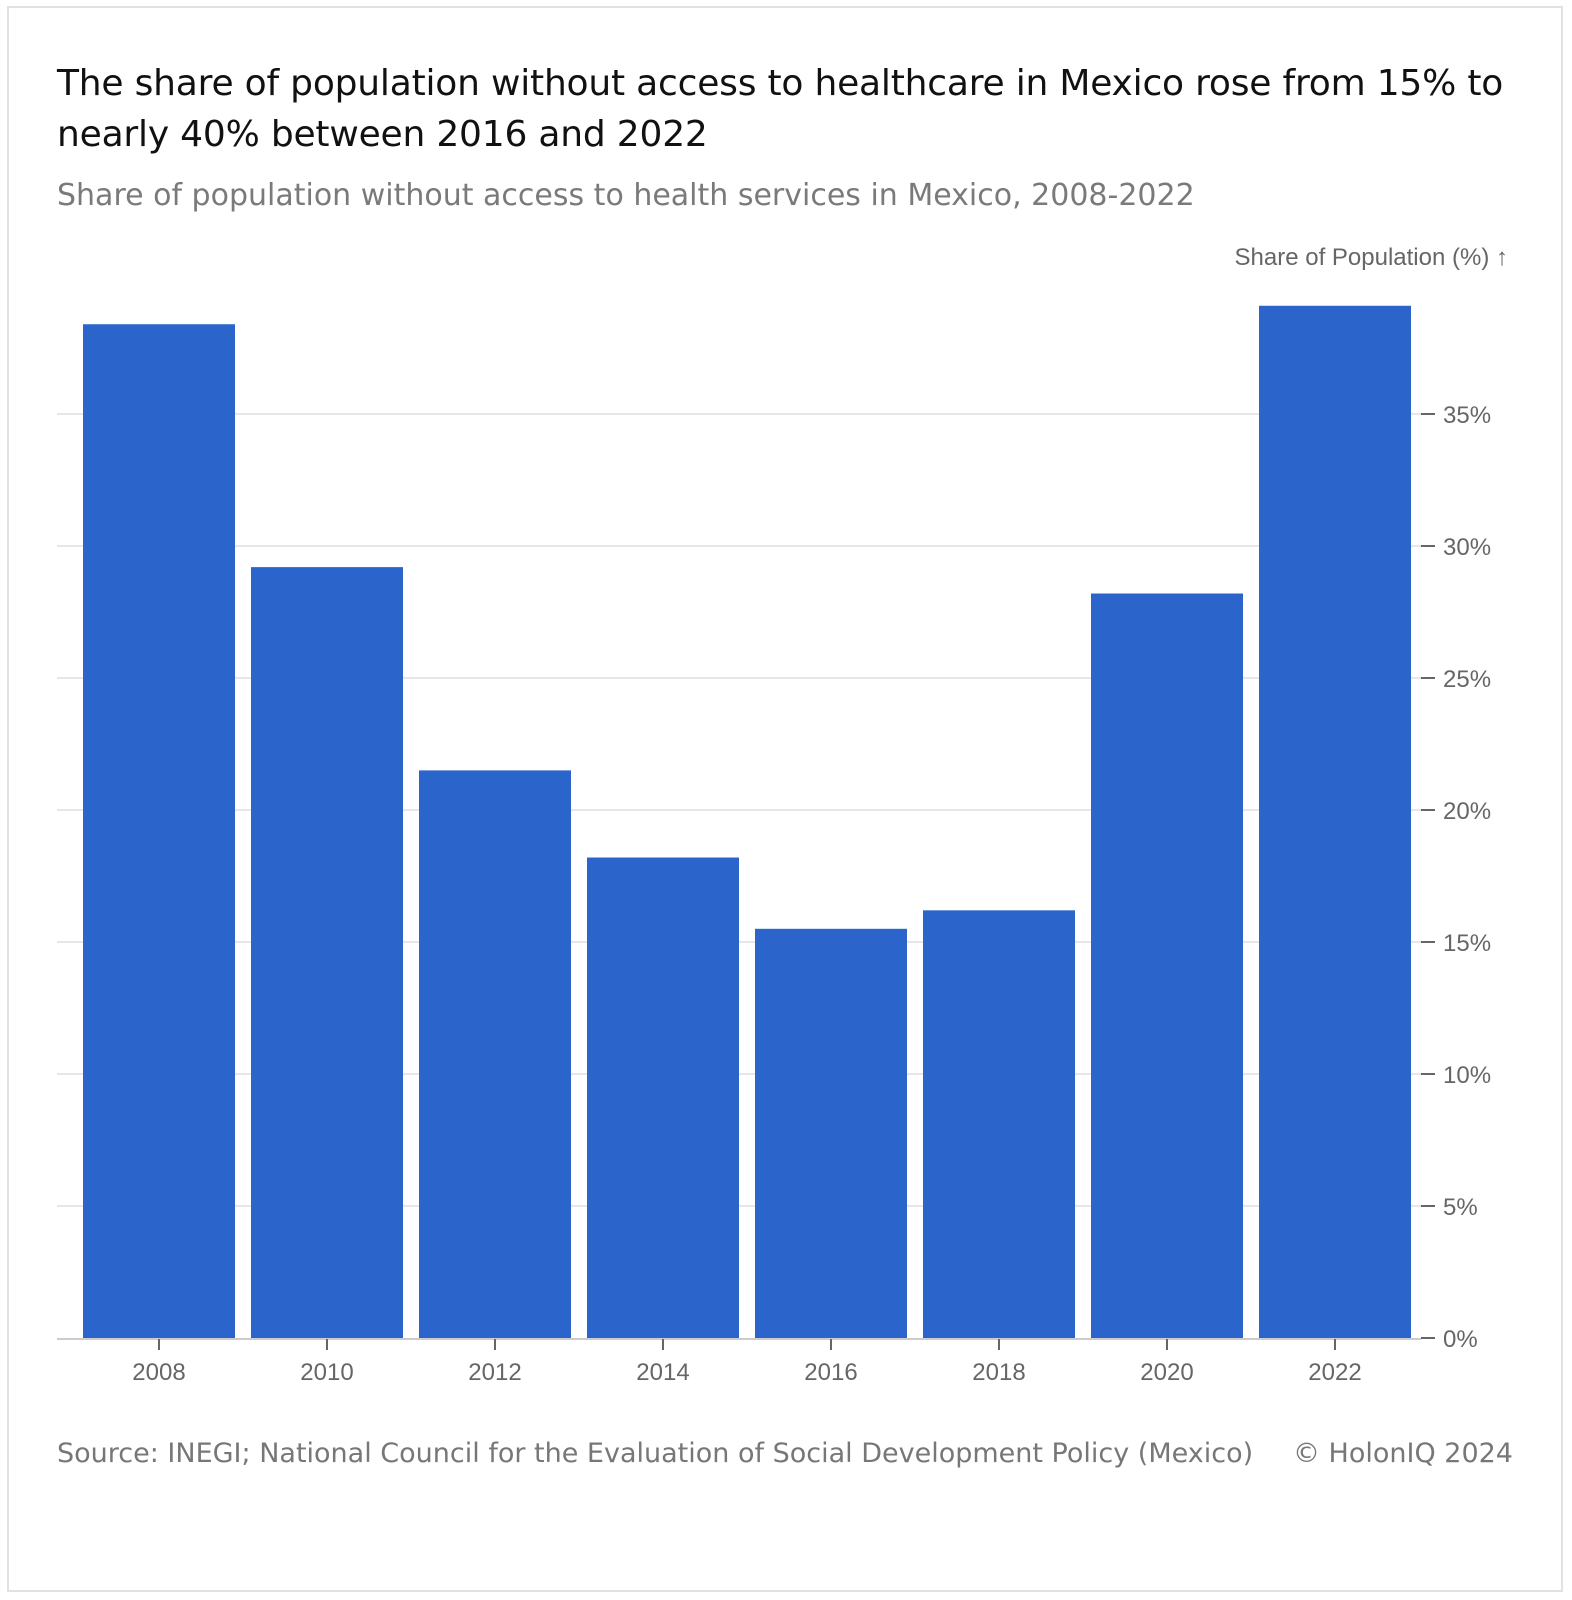  Describe the element at coordinates (1335, 821) in the screenshot. I see `bar-2022` at that location.